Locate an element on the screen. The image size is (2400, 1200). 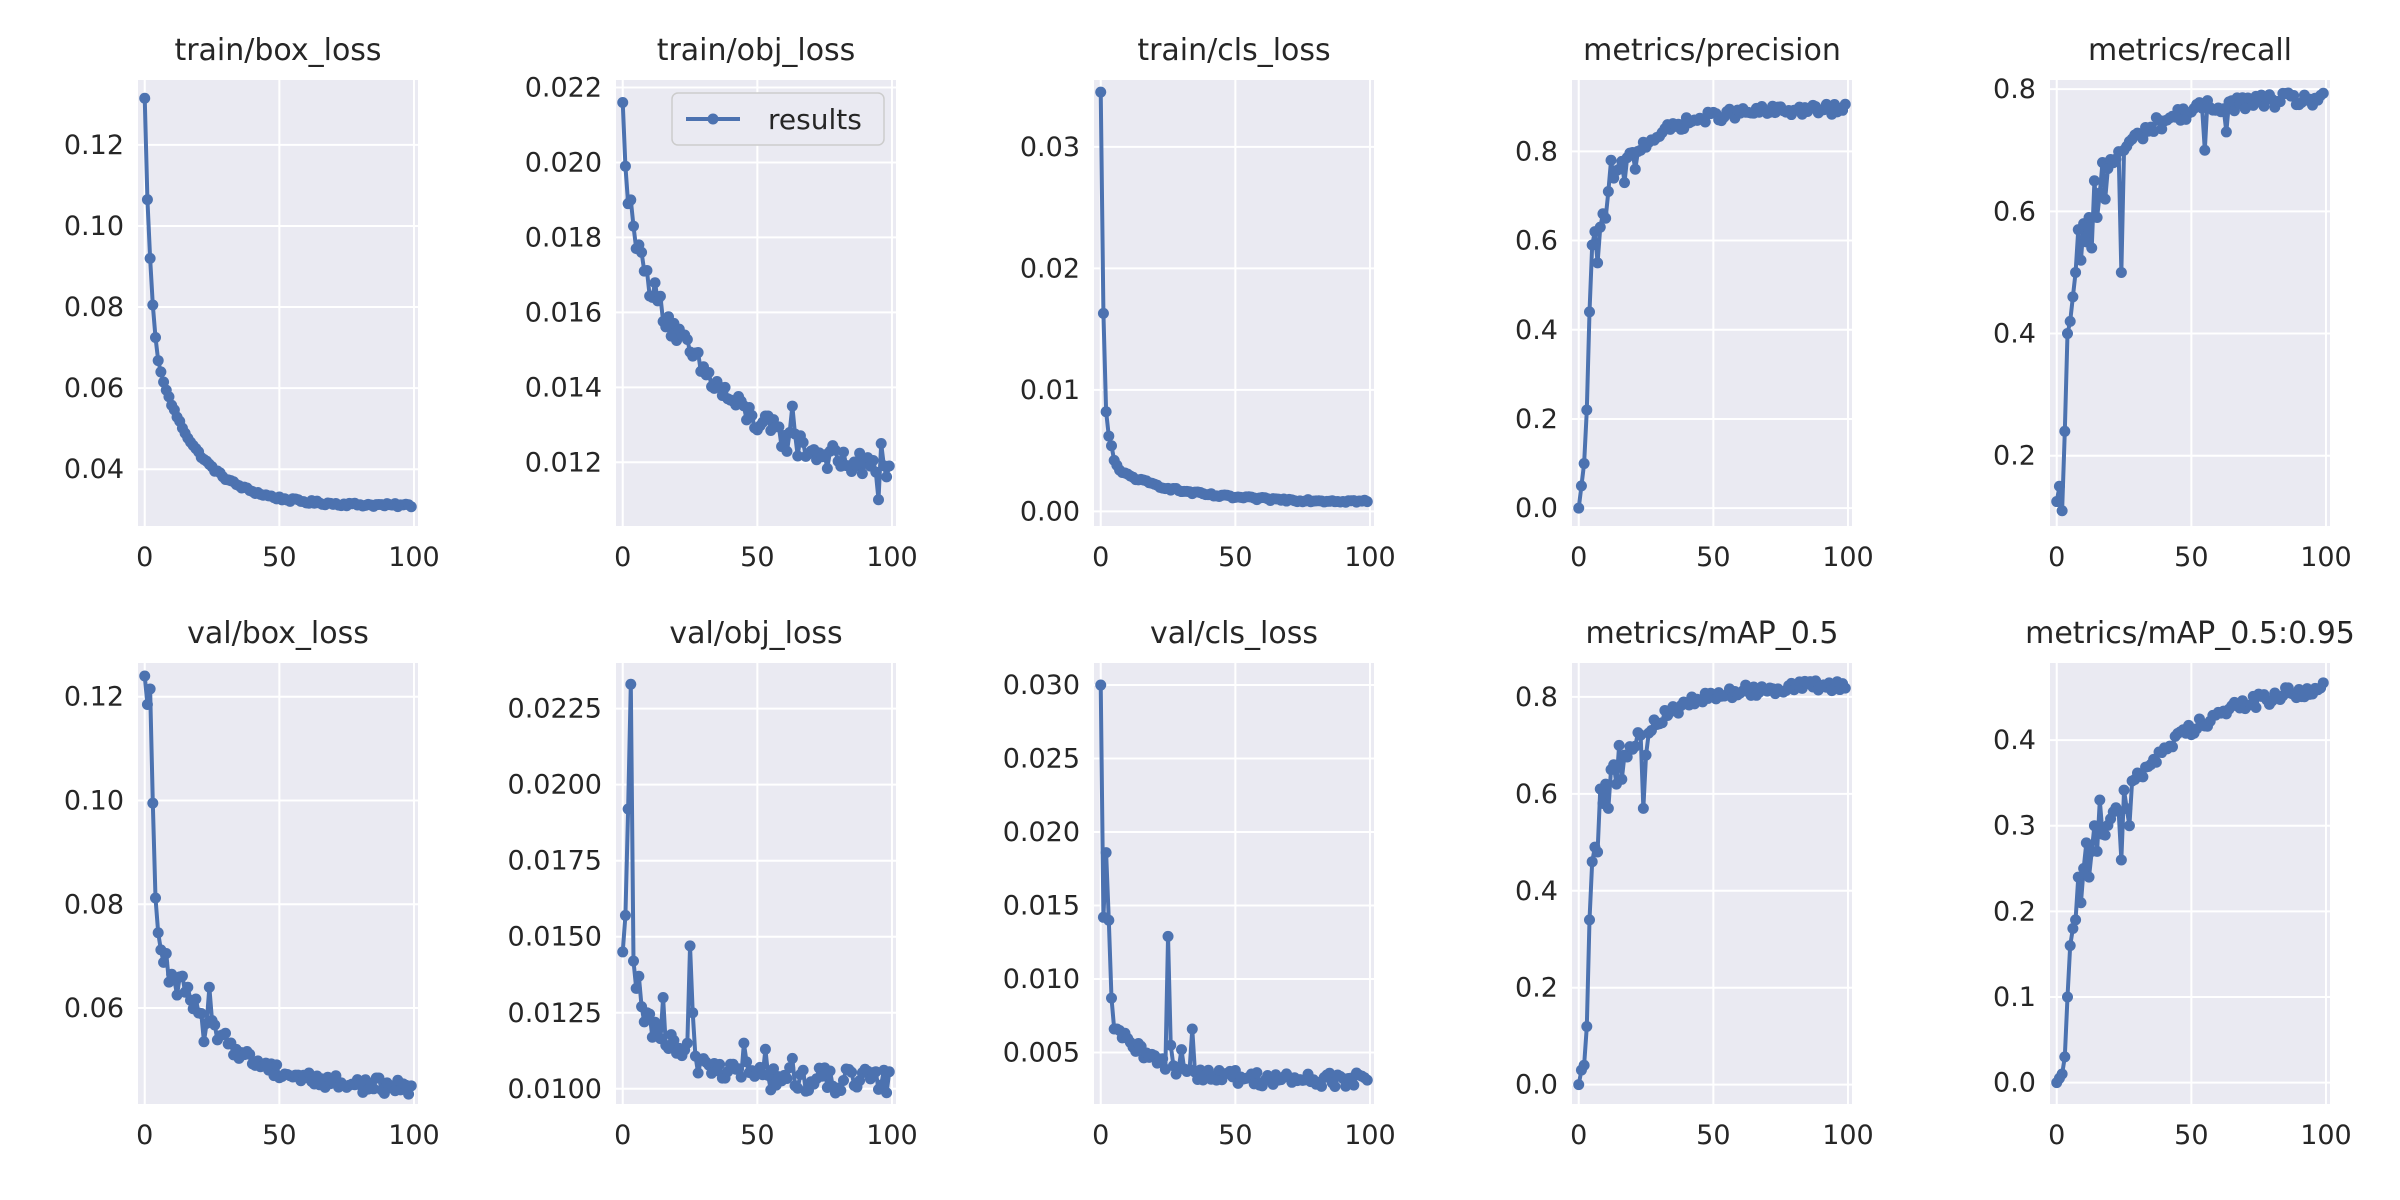
y-tick-label: 0.6 is located at coordinates (2014, 211).